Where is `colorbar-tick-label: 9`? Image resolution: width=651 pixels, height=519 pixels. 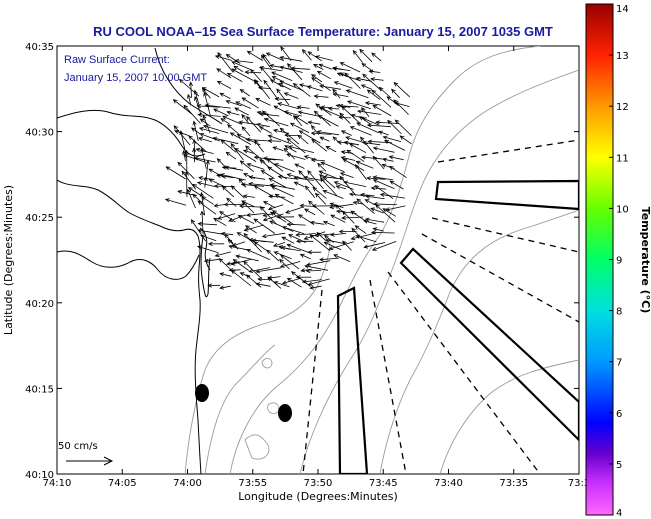
colorbar-tick-label: 9 is located at coordinates (619, 261).